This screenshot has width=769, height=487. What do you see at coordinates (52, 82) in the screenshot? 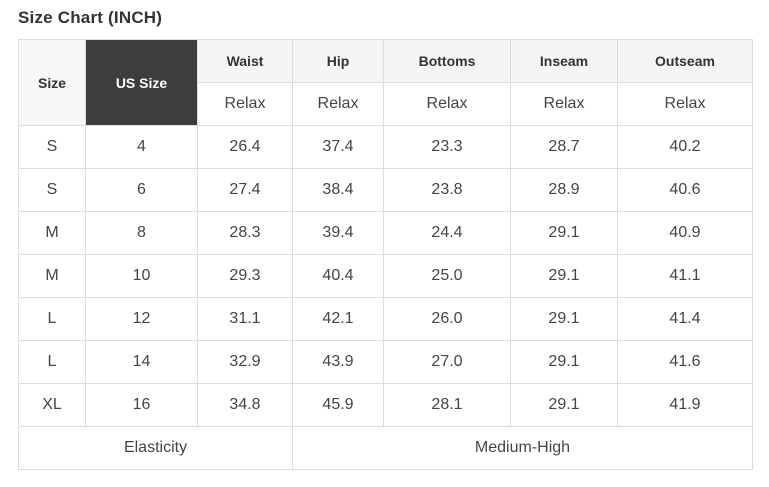
I see `header-size-cell: Size` at bounding box center [52, 82].